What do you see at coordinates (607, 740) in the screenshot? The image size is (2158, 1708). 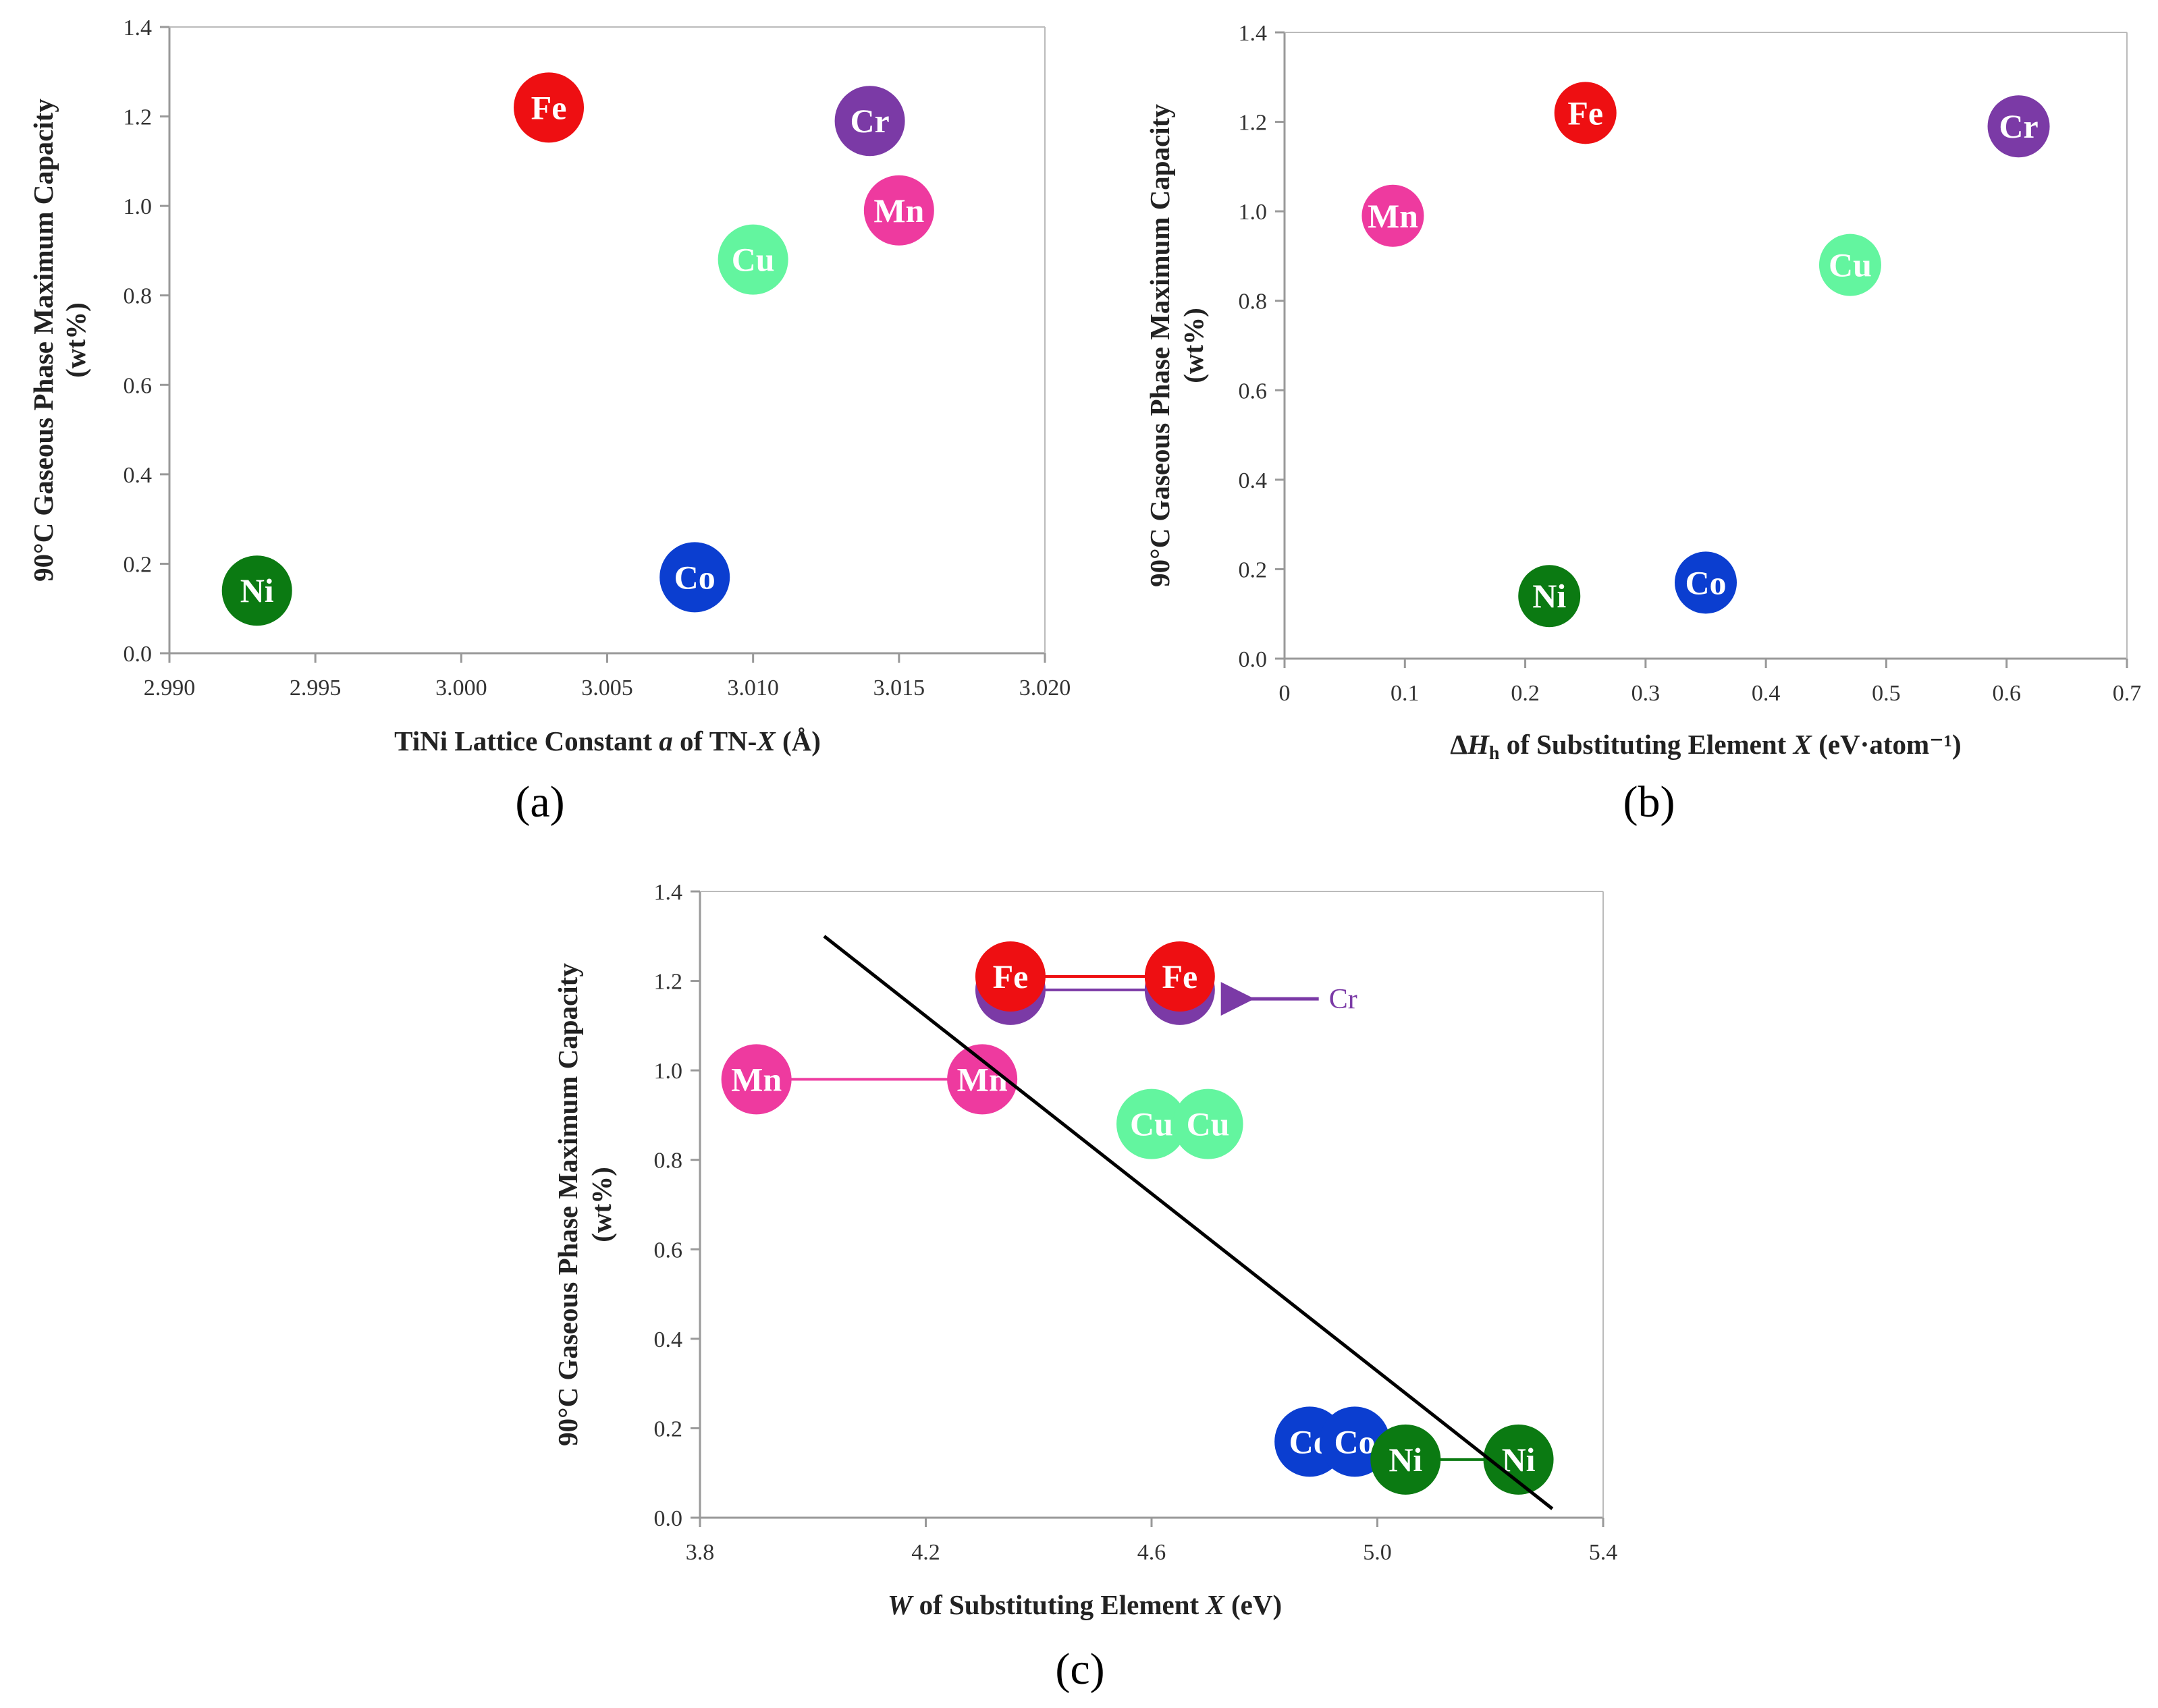 I see `panel-a-x-label: TiNi Lattice Constant a of TN-X (Å)` at bounding box center [607, 740].